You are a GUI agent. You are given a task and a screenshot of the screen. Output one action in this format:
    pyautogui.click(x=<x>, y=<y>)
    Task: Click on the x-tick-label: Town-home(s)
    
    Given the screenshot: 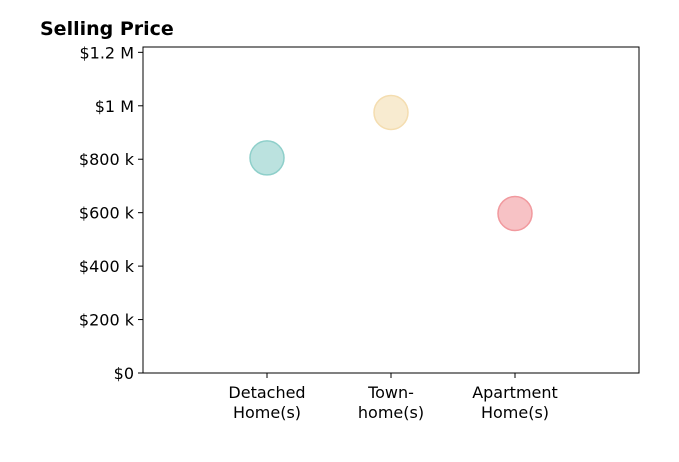 What is the action you would take?
    pyautogui.click(x=391, y=402)
    